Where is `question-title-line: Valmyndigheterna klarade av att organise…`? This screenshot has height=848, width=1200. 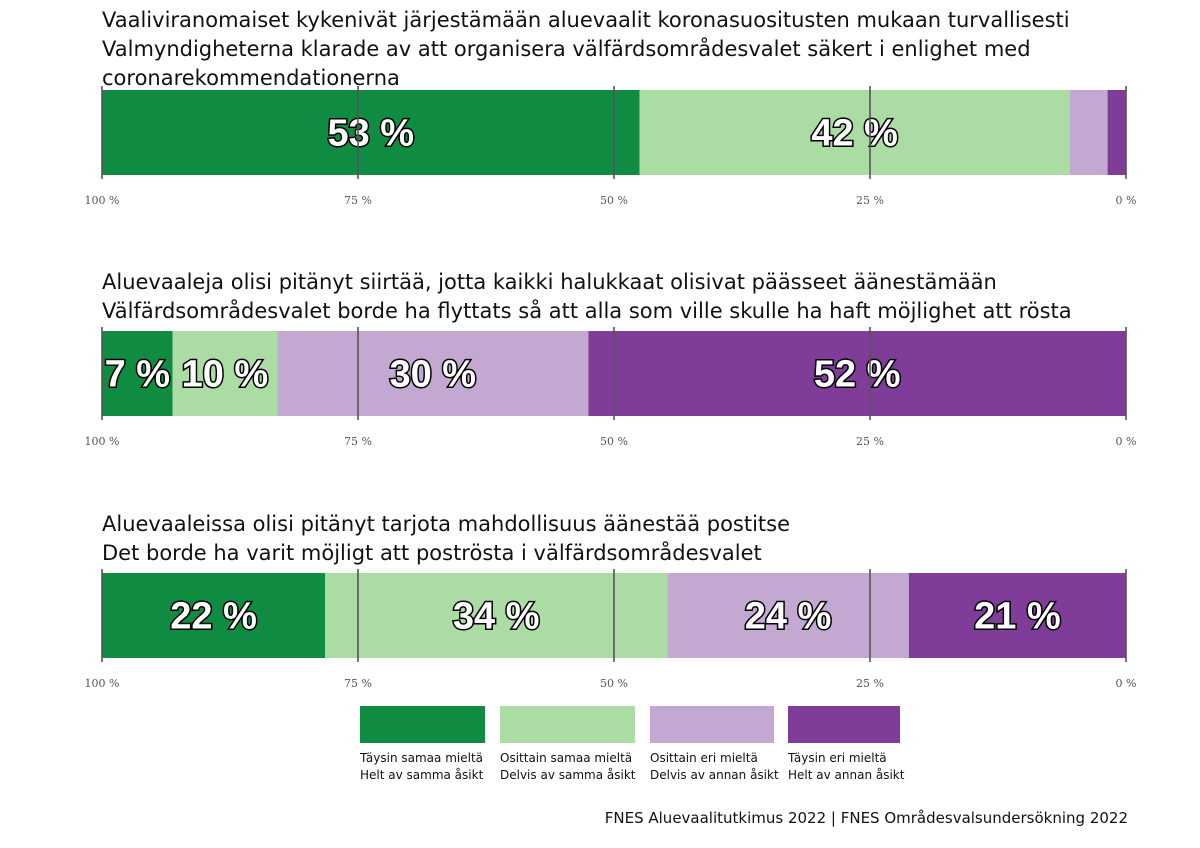
question-title-line: Valmyndigheterna klarade av att organise… is located at coordinates (566, 48).